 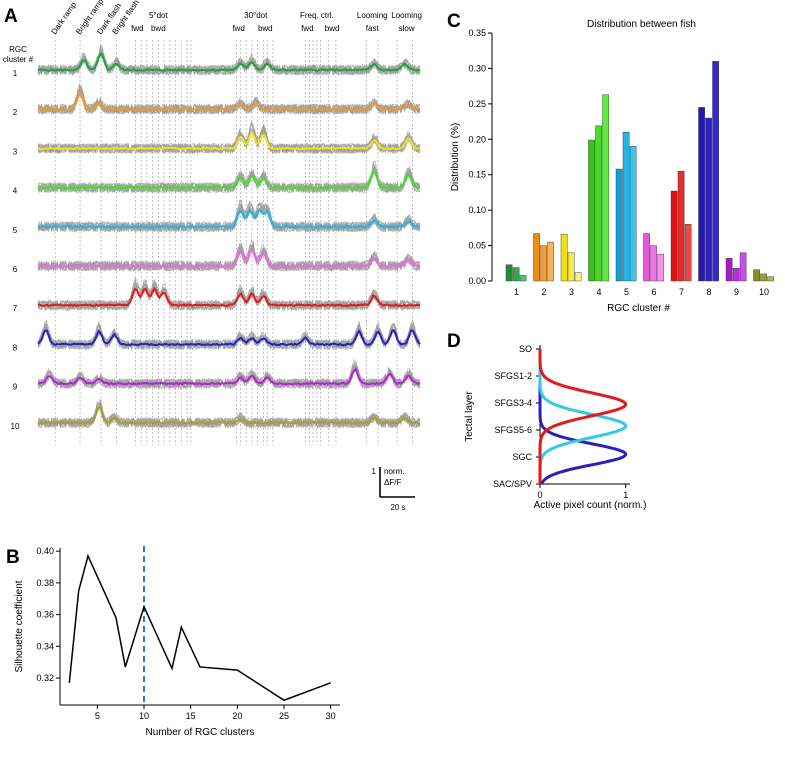 I want to click on cluster-number: 1, so click(x=15, y=73).